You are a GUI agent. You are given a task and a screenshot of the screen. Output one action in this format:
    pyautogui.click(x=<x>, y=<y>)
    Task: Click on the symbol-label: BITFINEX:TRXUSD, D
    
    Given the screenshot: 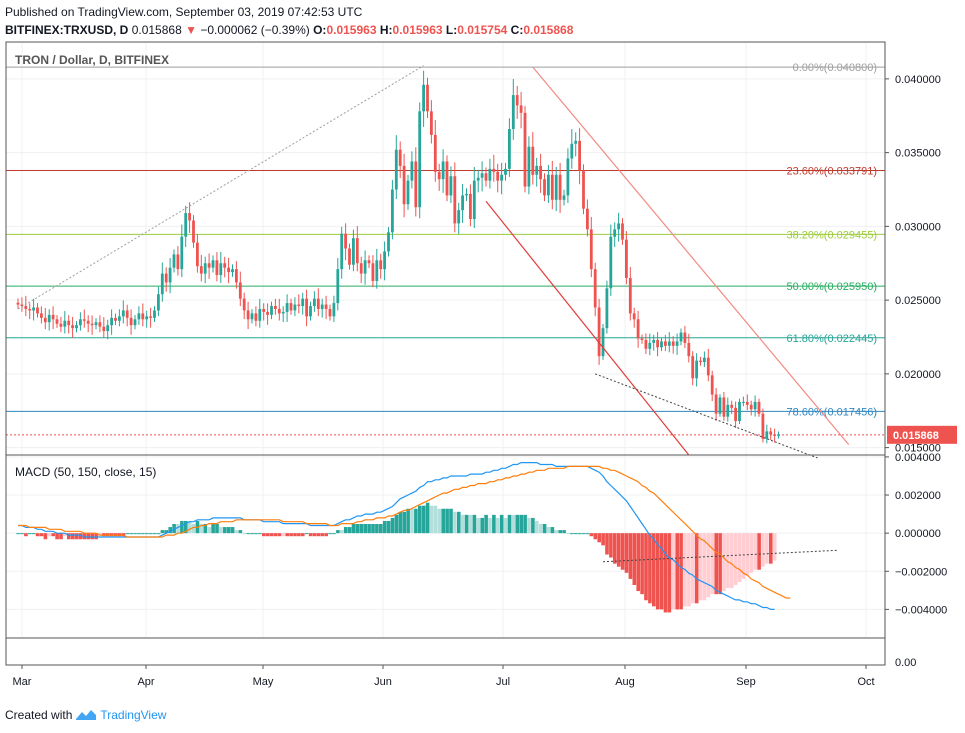 What is the action you would take?
    pyautogui.click(x=67, y=30)
    